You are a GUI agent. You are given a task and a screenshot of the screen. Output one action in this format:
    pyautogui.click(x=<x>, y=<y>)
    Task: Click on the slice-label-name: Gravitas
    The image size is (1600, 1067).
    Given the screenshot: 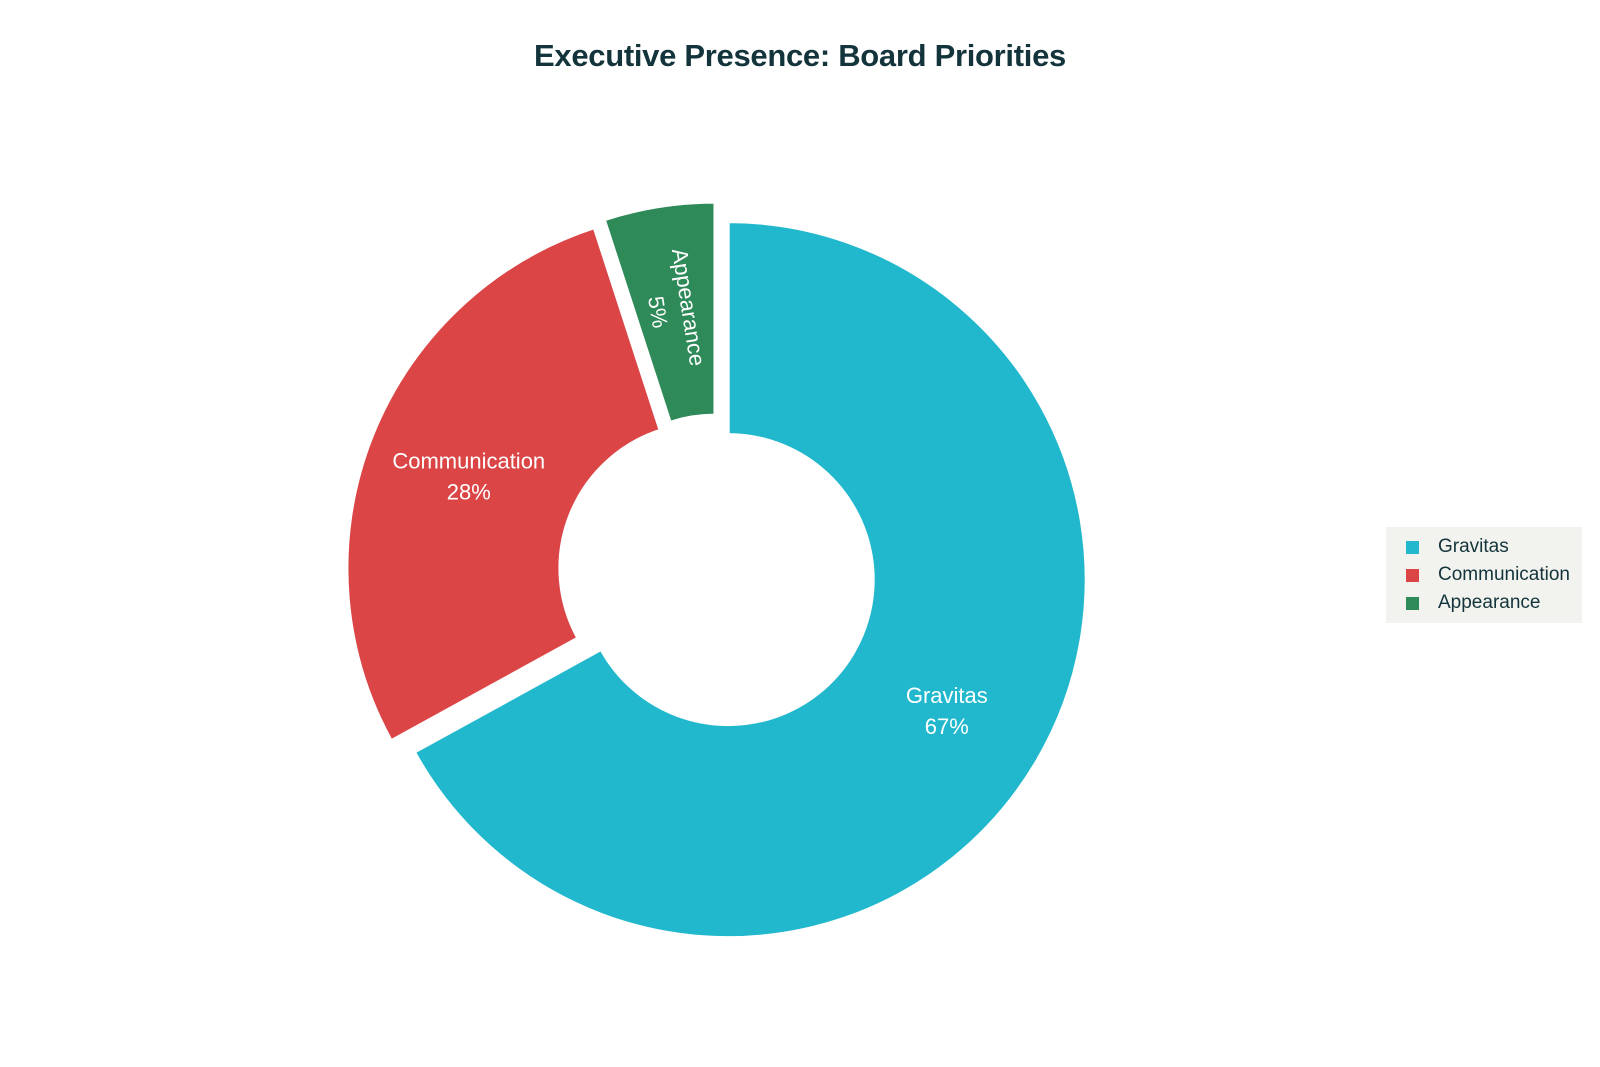 What is the action you would take?
    pyautogui.click(x=947, y=695)
    